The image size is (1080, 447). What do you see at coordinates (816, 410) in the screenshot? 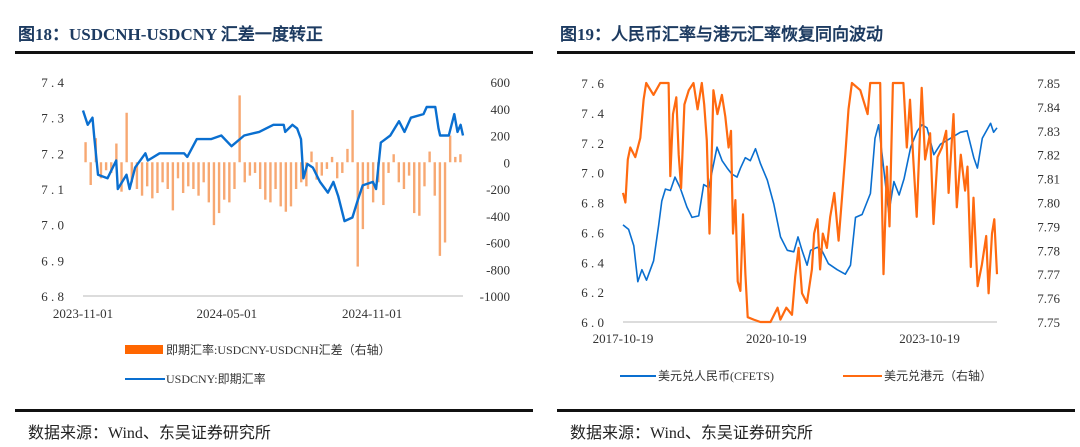
I see `footer-divider-right` at bounding box center [816, 410].